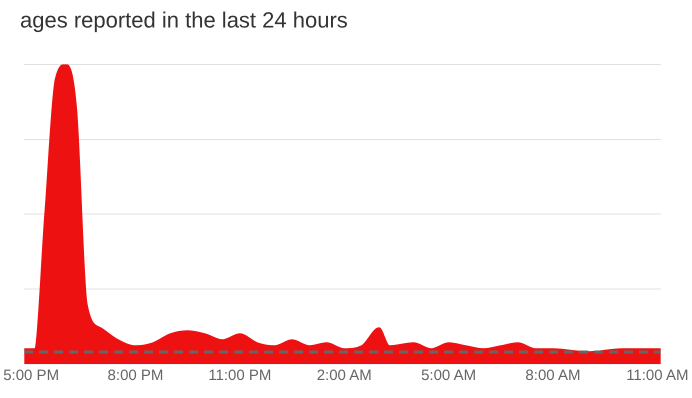 This screenshot has height=398, width=692. Describe the element at coordinates (657, 375) in the screenshot. I see `x-tick-label: 11:00 AM` at that location.